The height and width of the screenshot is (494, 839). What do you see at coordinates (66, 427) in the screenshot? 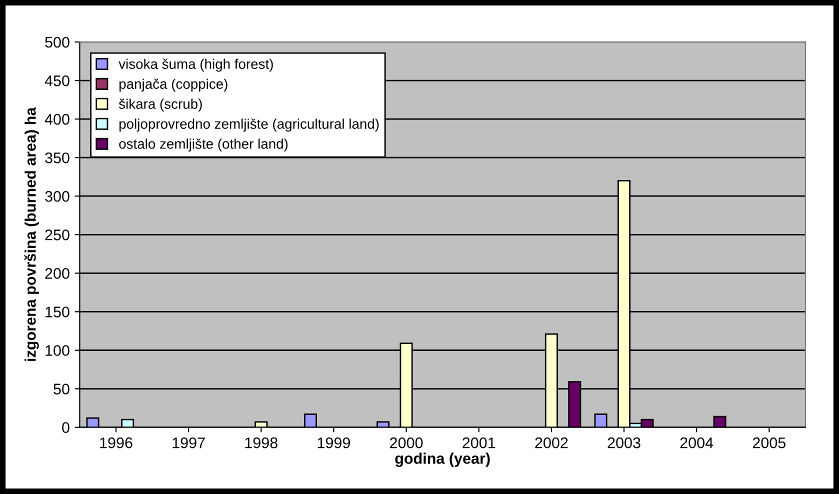
I see `y-tick-label: 0` at bounding box center [66, 427].